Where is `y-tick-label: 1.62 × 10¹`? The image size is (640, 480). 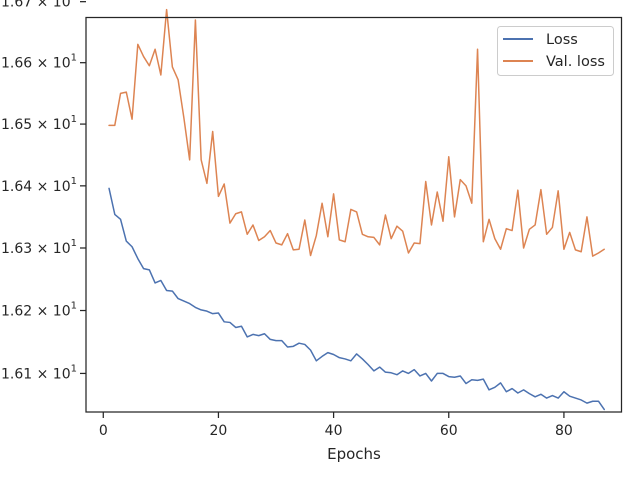
y-tick-label: 1.62 × 10¹ is located at coordinates (39, 310).